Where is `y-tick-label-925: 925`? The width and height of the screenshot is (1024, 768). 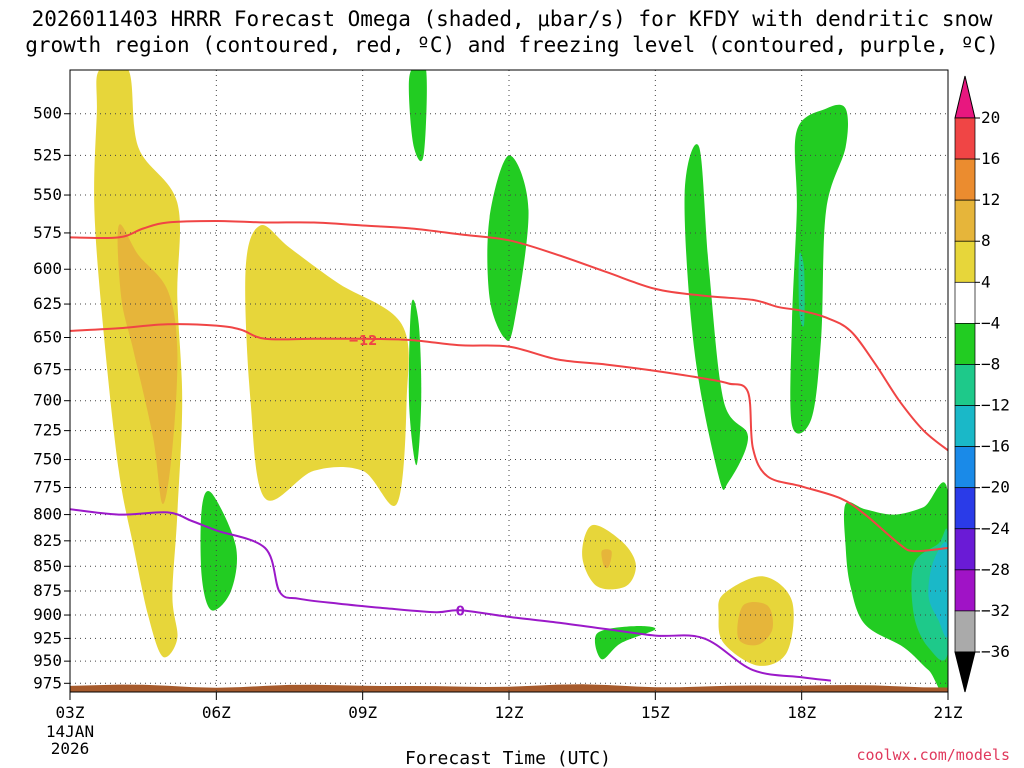
y-tick-label-925: 925 is located at coordinates (47, 637).